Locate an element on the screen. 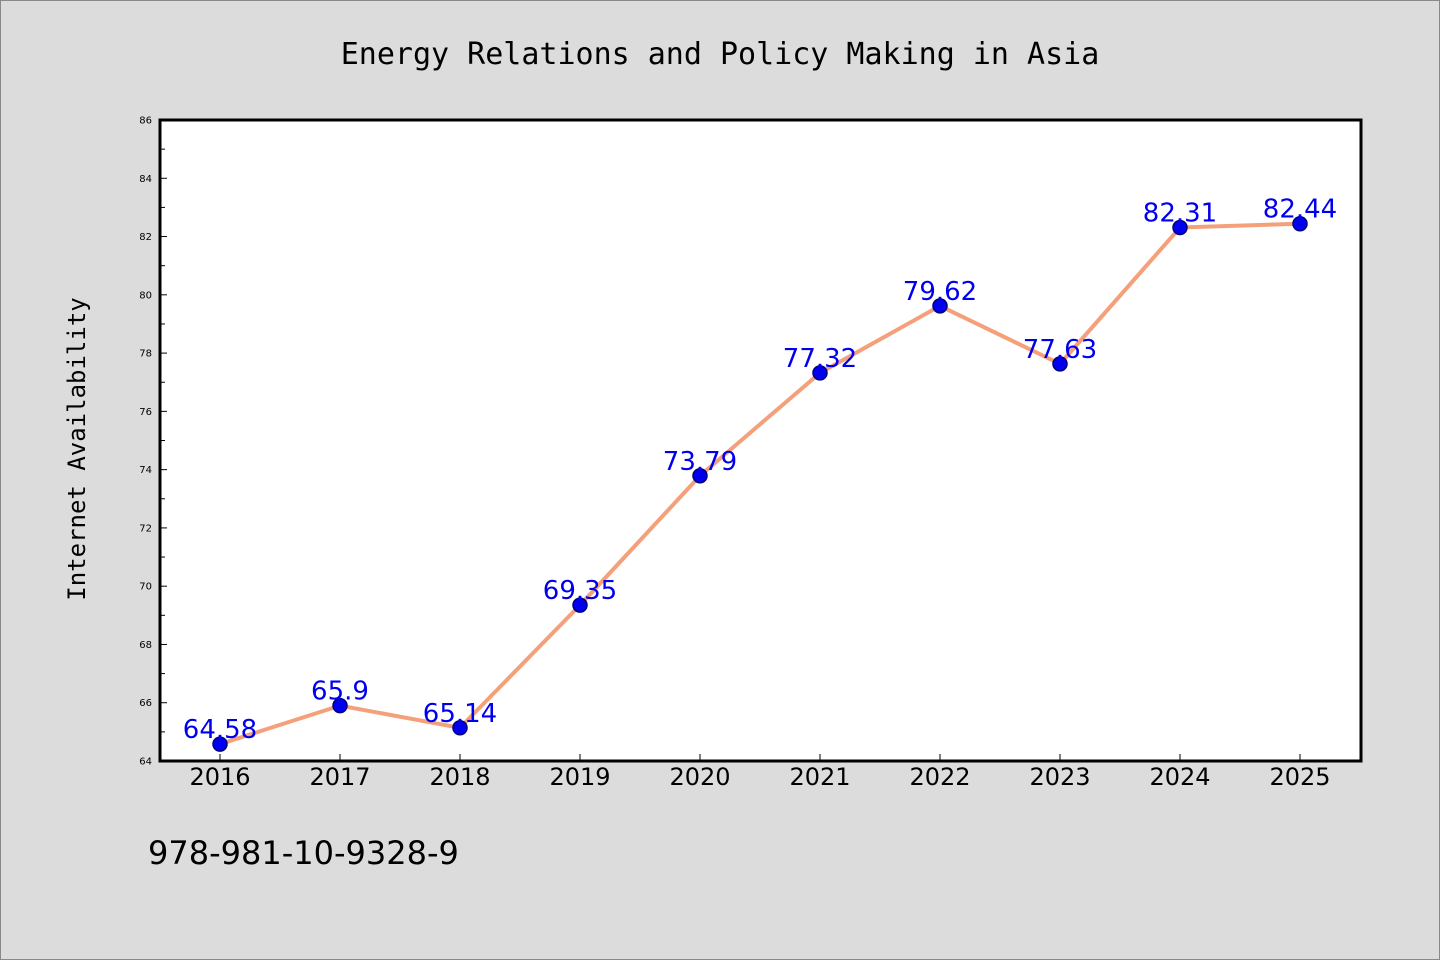 This screenshot has width=1440, height=960. y-tick-label: 78 is located at coordinates (145, 354).